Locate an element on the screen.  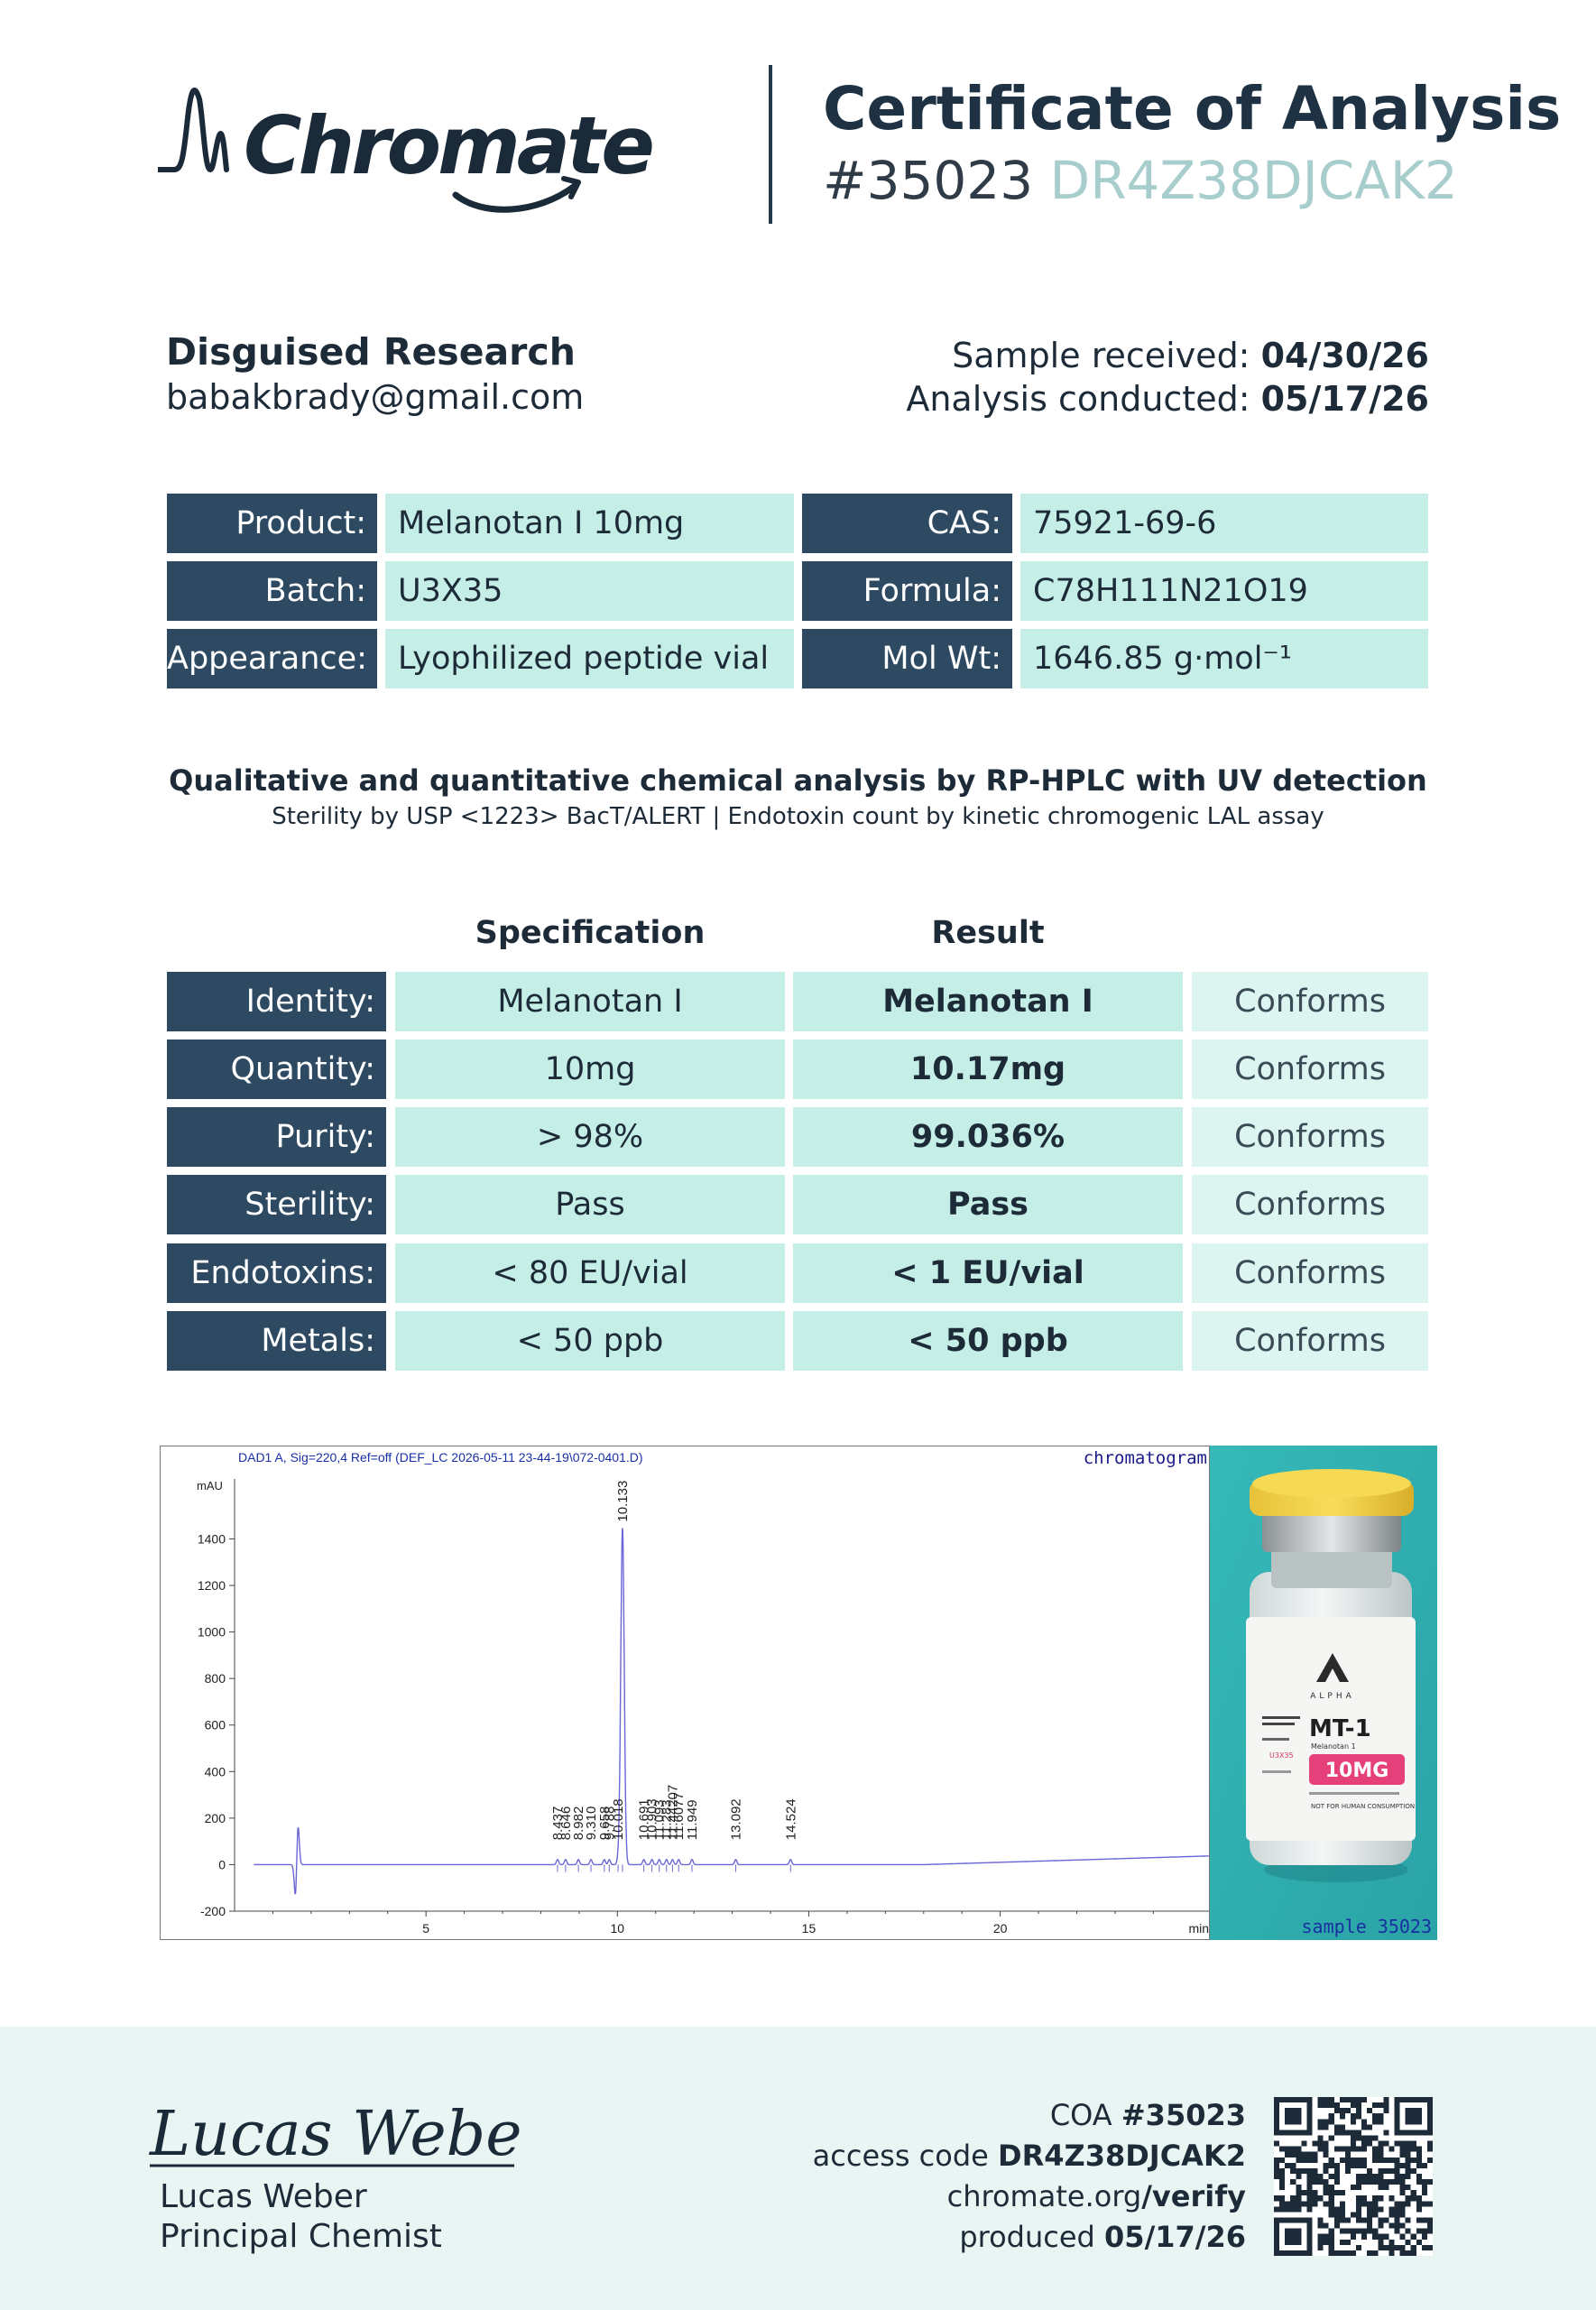
chromatogram-trace is located at coordinates (731, 1711).